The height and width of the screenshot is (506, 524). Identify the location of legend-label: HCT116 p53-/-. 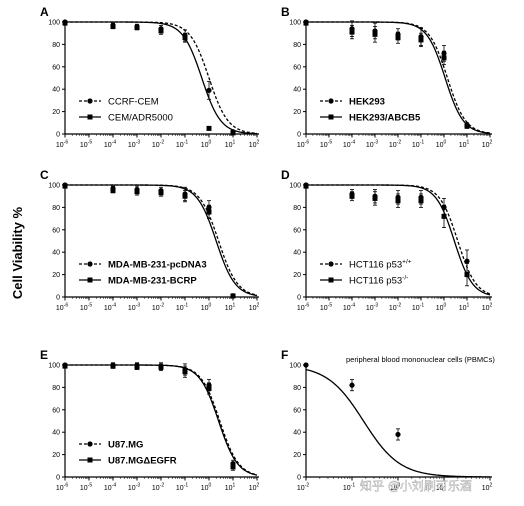
(378, 281).